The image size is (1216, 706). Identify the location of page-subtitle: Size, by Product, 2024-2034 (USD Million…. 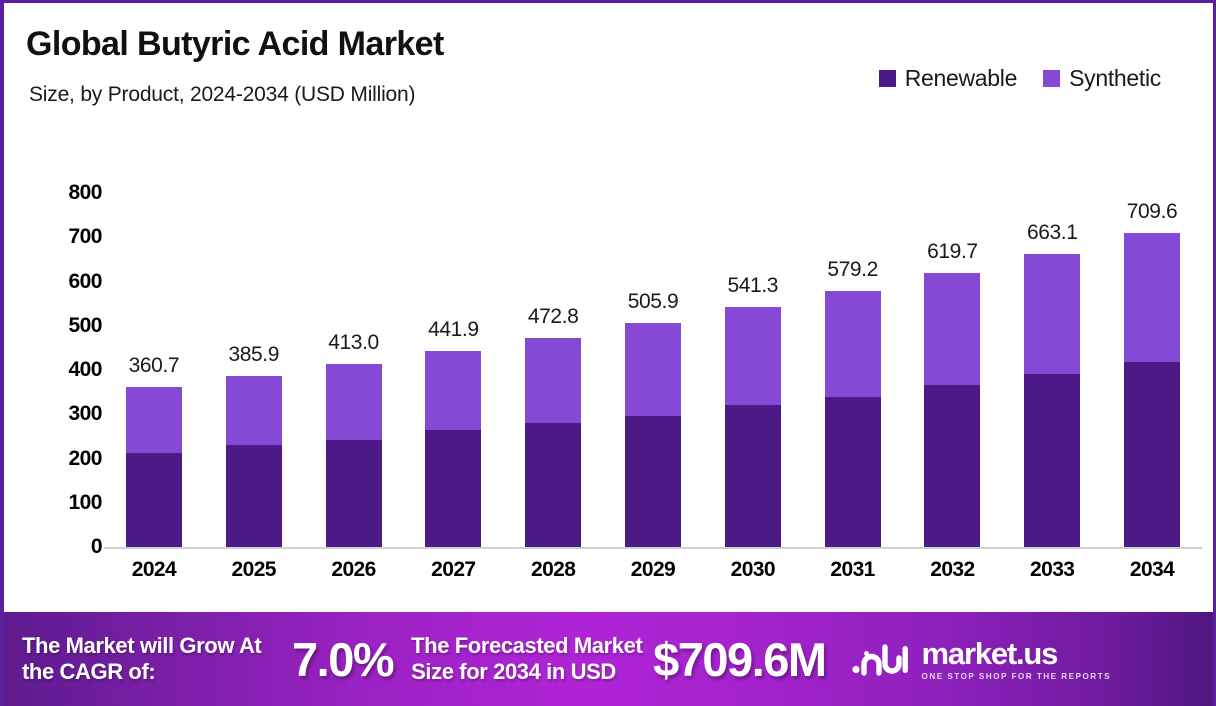
(222, 94).